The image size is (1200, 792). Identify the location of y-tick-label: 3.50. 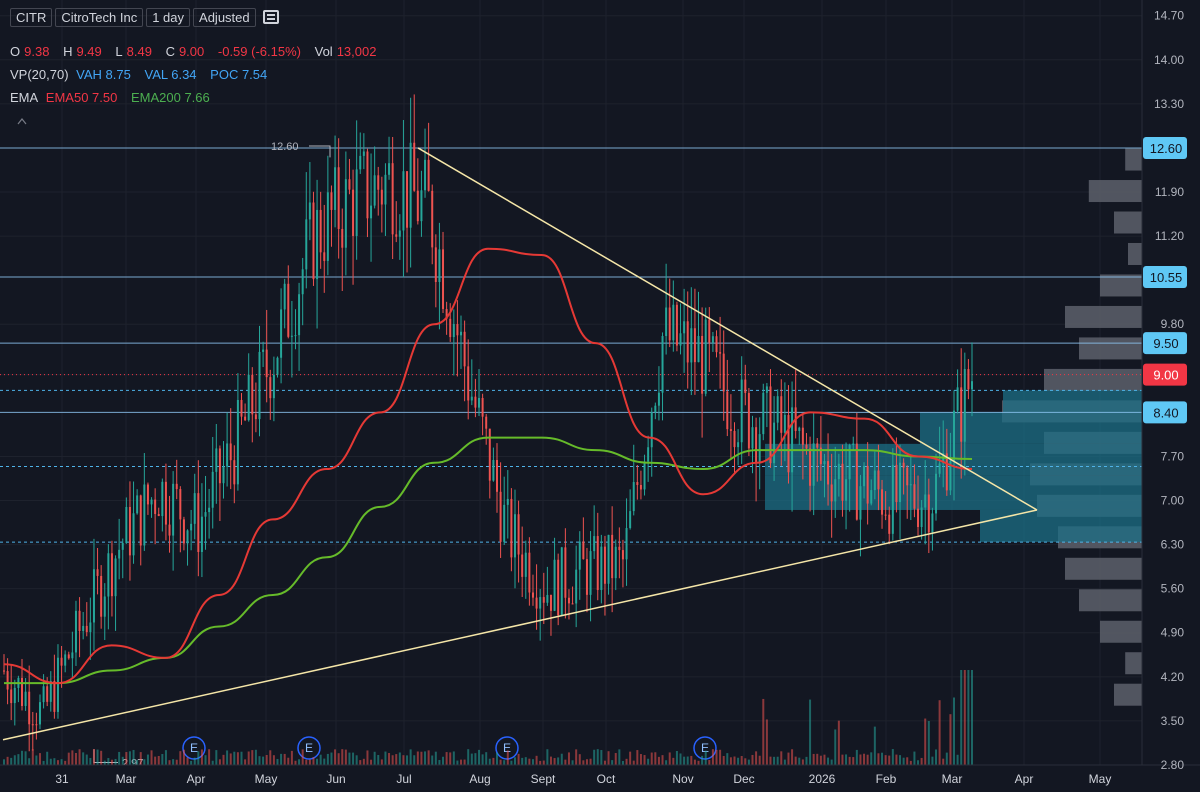
(1173, 721).